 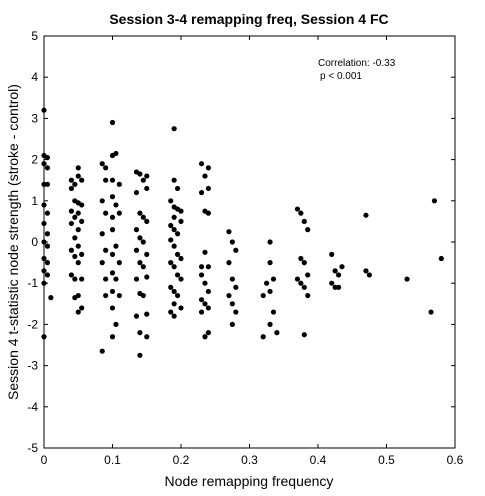 I want to click on y-tick-label: 1, so click(x=34, y=201).